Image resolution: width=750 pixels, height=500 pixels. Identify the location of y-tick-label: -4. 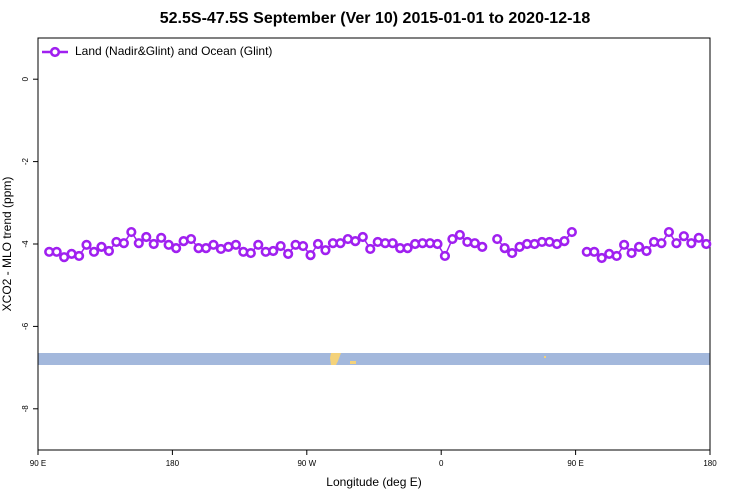
(25, 244).